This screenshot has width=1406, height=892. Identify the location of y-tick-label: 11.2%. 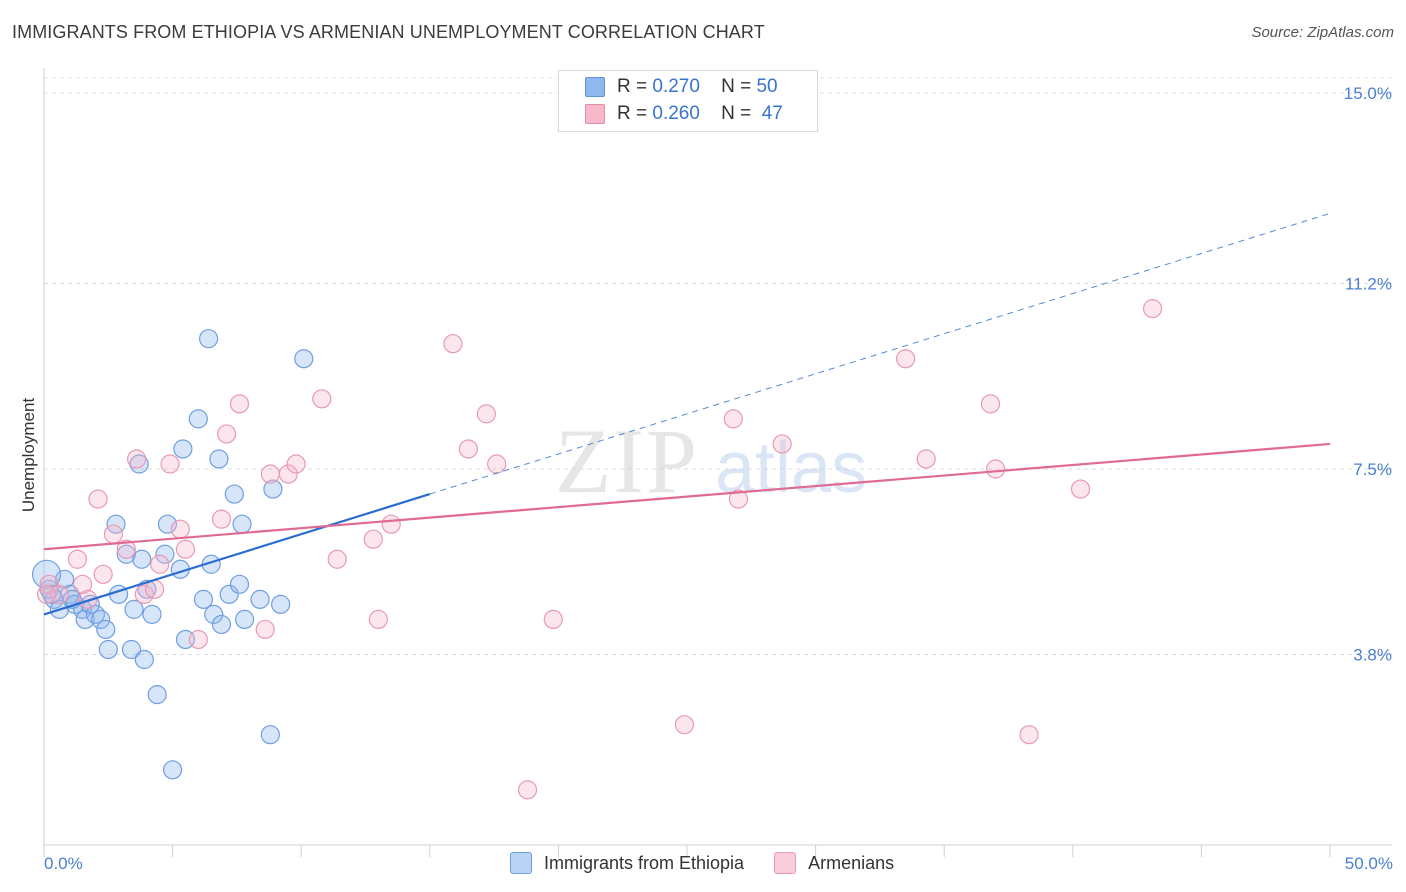
(1368, 284).